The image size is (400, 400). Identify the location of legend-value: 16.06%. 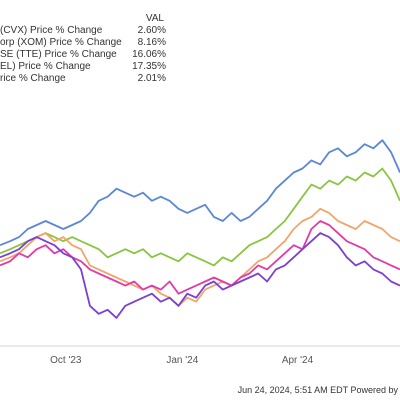
(149, 54).